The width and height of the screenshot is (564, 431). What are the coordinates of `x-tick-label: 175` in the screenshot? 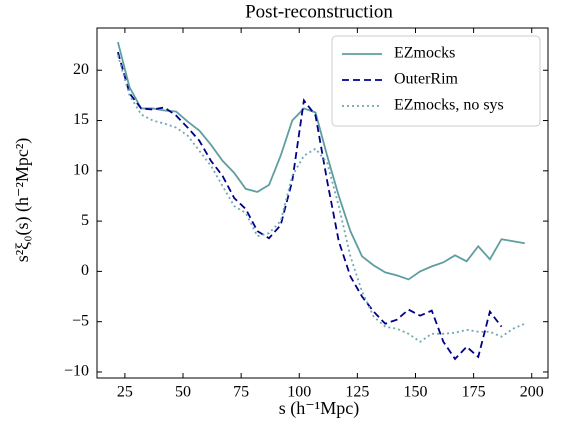 It's located at (474, 392).